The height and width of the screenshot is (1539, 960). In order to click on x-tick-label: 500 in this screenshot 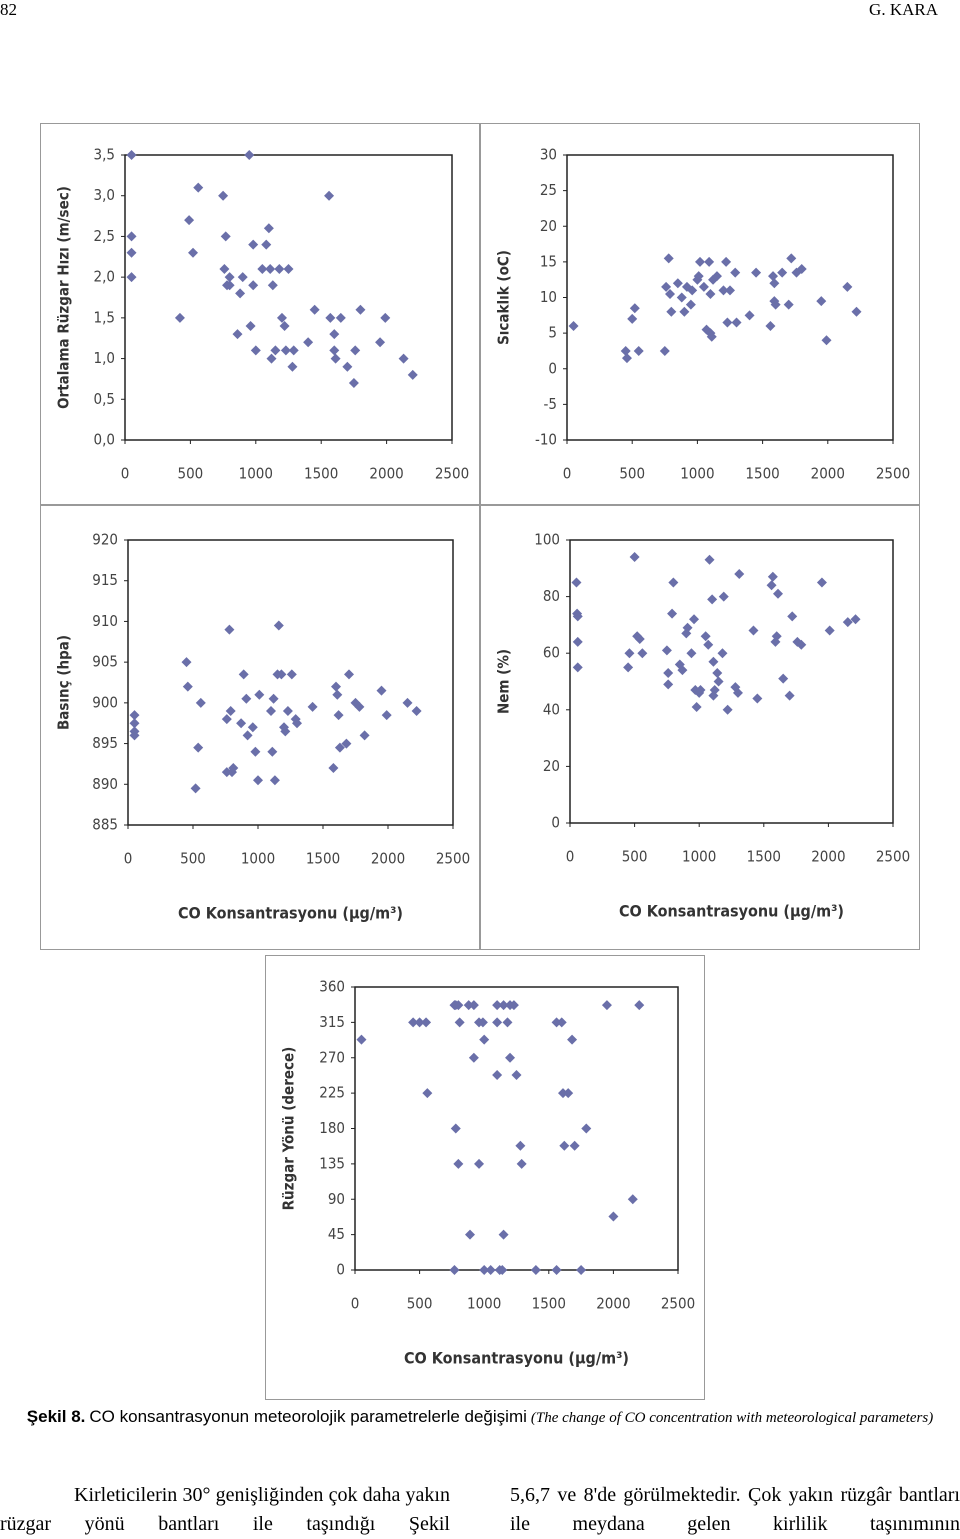, I will do `click(420, 1304)`.